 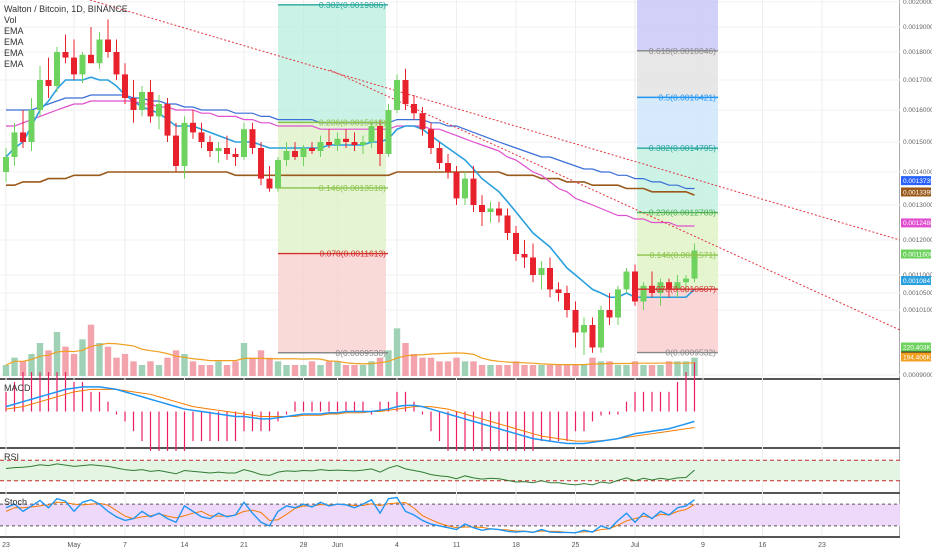 What do you see at coordinates (414, 545) in the screenshot?
I see `time-axis: 23 May 7 14 21 28 Jun 4 11 18 25 Jul 9 16 23` at bounding box center [414, 545].